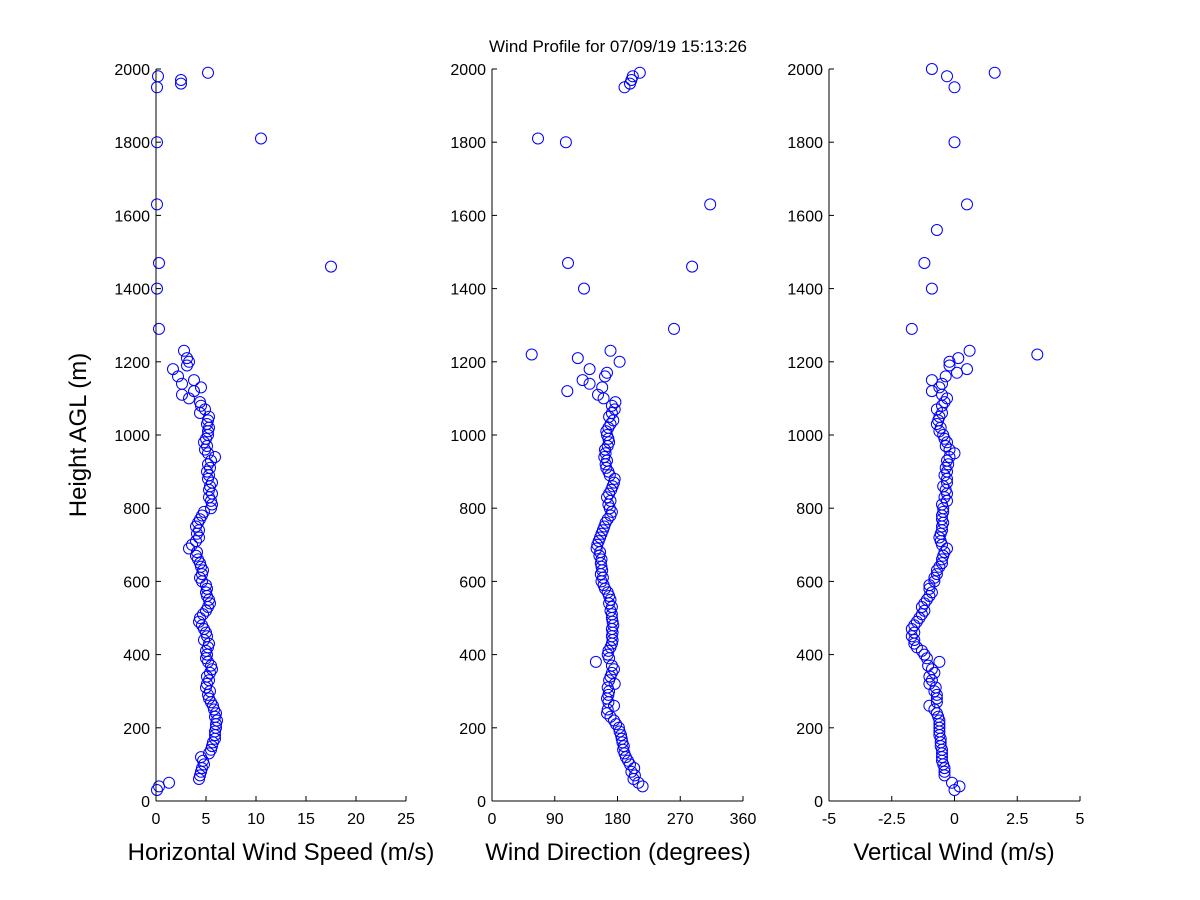 The height and width of the screenshot is (900, 1200). Describe the element at coordinates (617, 819) in the screenshot. I see `x-tick-label: 180` at that location.